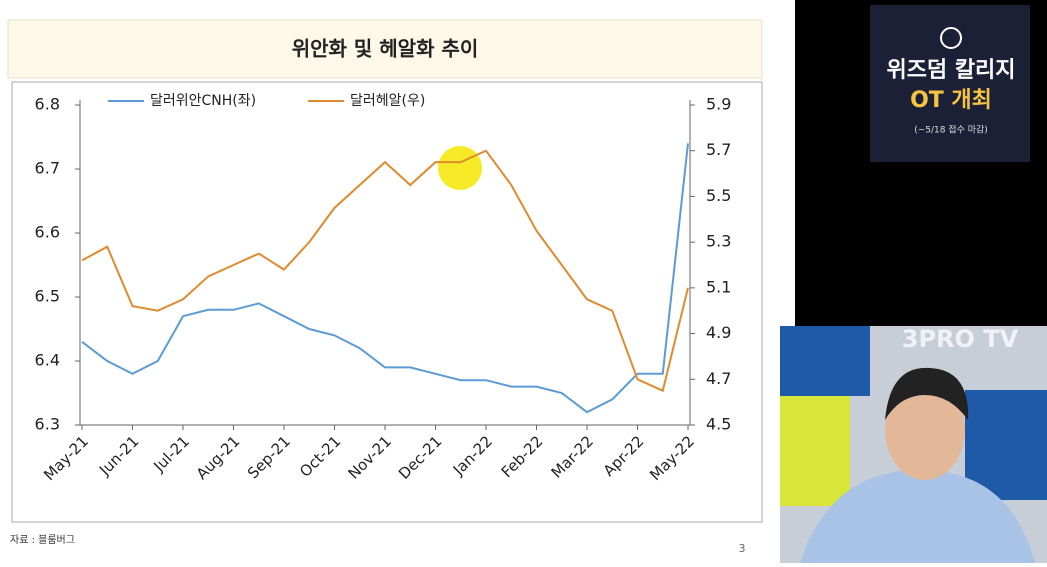 This screenshot has height=567, width=1047. Describe the element at coordinates (951, 38) in the screenshot. I see `ad-icon` at that location.